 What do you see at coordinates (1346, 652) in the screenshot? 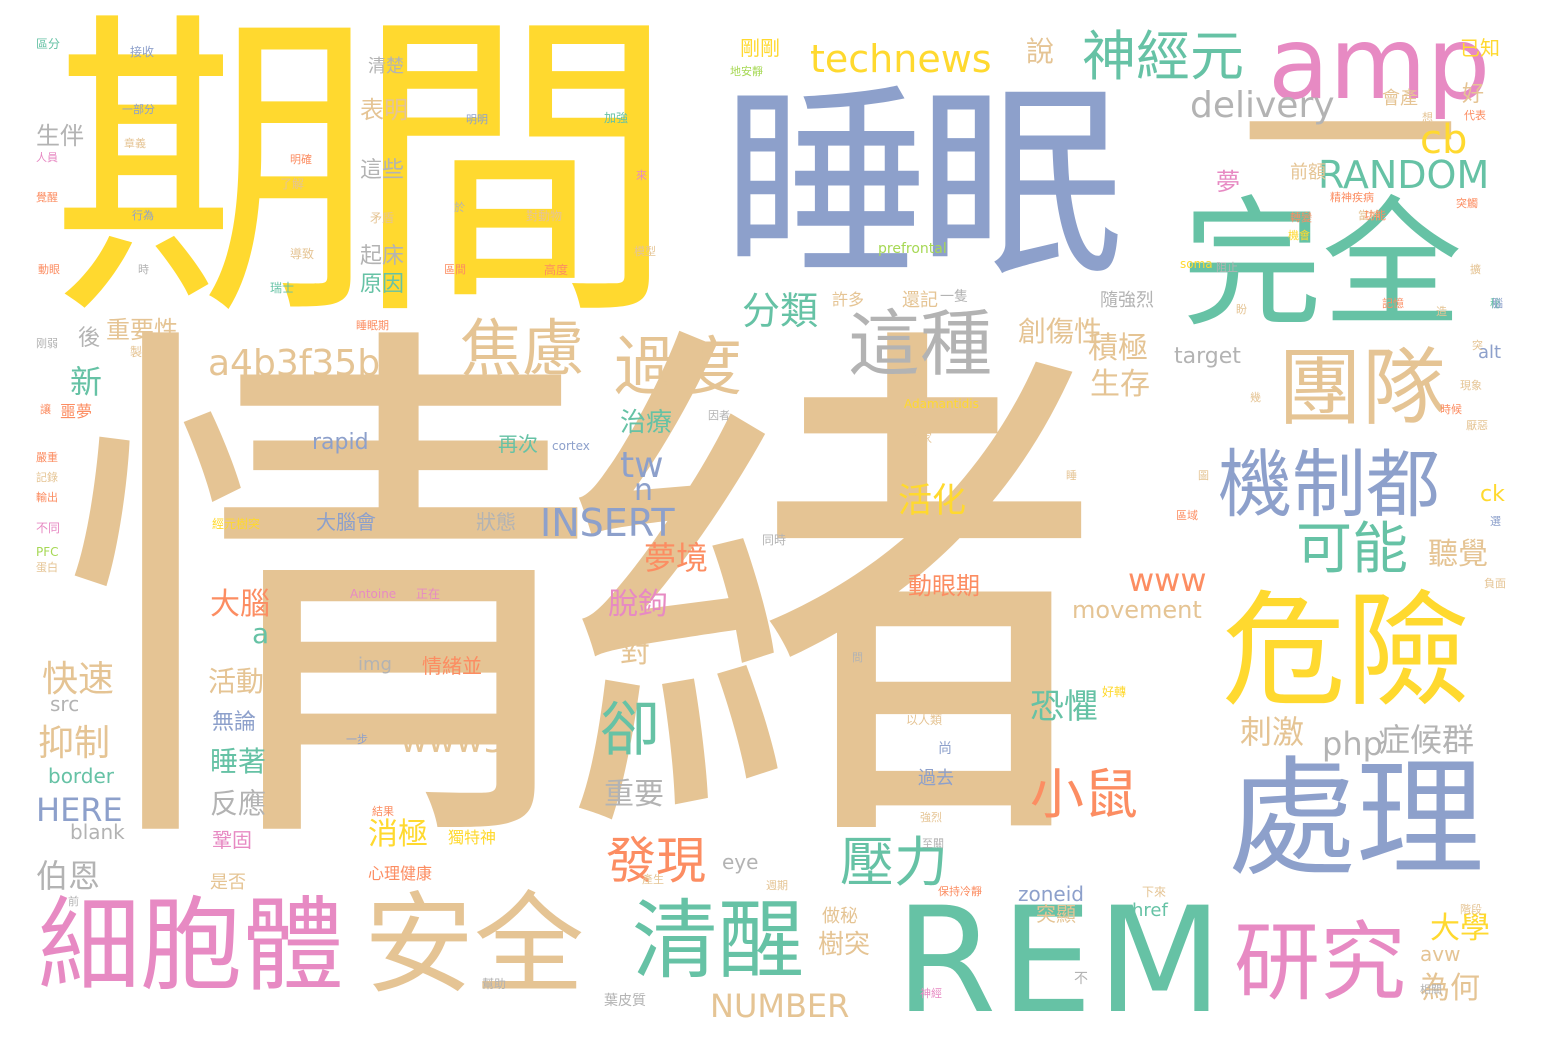
I see `word: 危險` at bounding box center [1346, 652].